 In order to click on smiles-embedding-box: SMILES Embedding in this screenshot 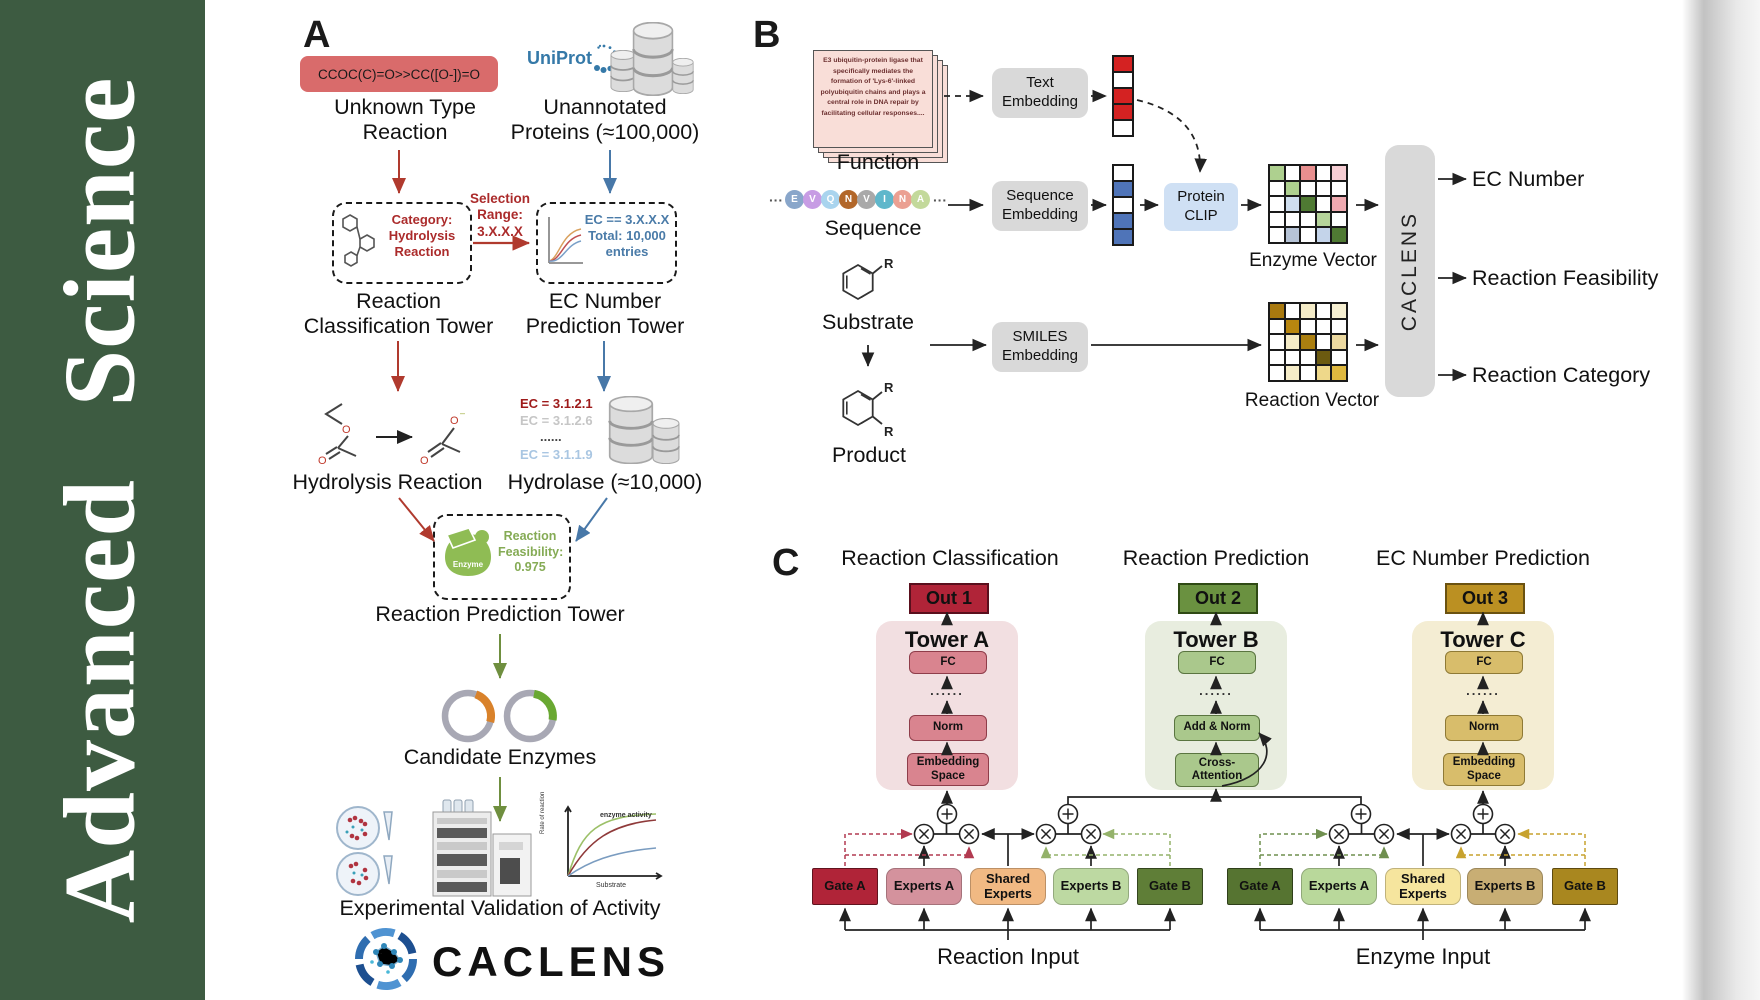, I will do `click(1040, 347)`.